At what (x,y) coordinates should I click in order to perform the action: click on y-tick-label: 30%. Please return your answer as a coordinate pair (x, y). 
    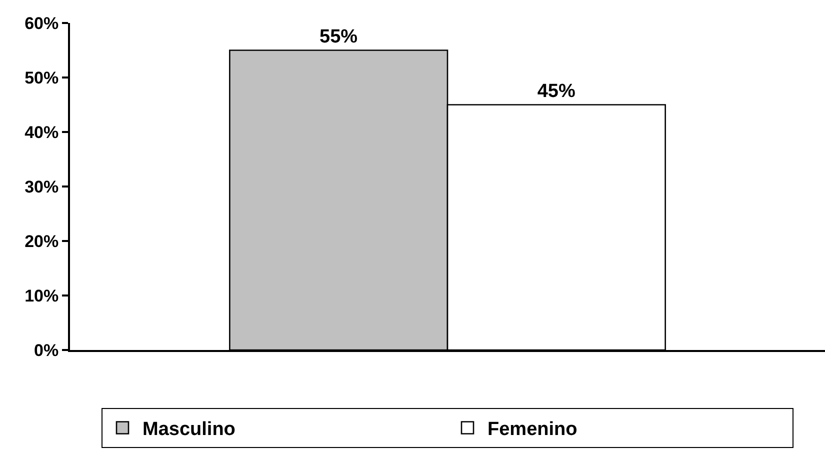
    Looking at the image, I should click on (41, 186).